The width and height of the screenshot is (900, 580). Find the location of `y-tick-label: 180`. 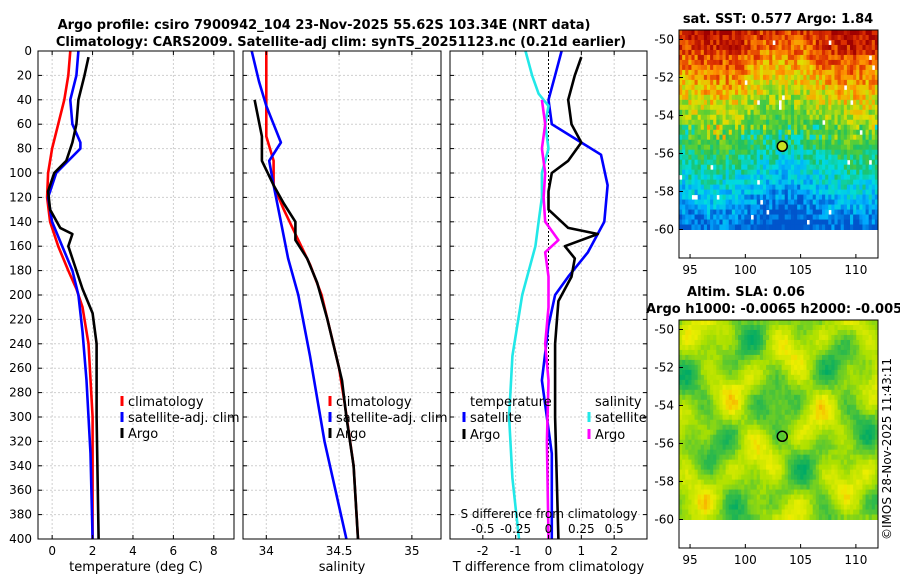

y-tick-label: 180 is located at coordinates (20, 271).